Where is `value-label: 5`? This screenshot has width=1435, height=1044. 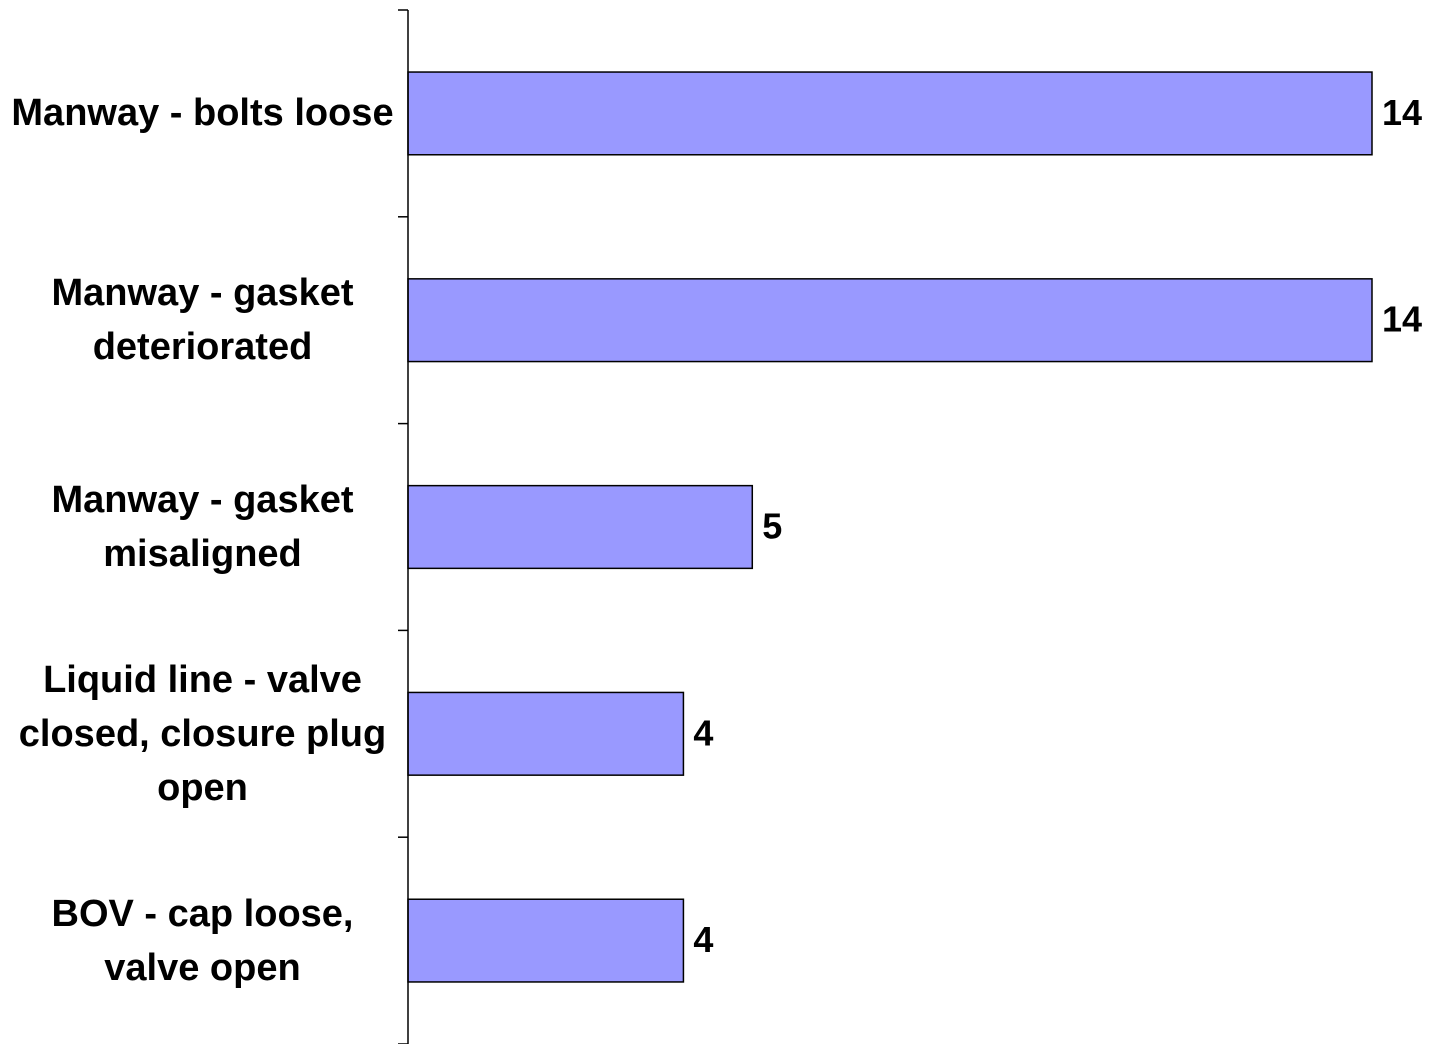
value-label: 5 is located at coordinates (772, 526).